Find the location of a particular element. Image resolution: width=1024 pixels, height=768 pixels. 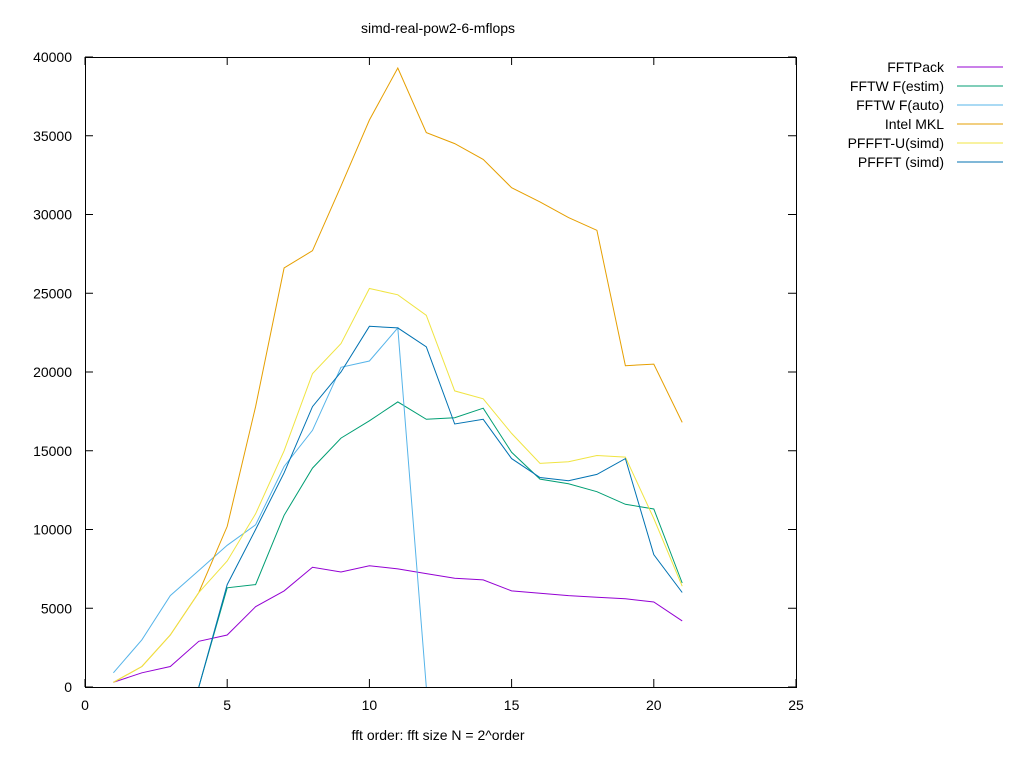

x-tick-label: 10 is located at coordinates (370, 705).